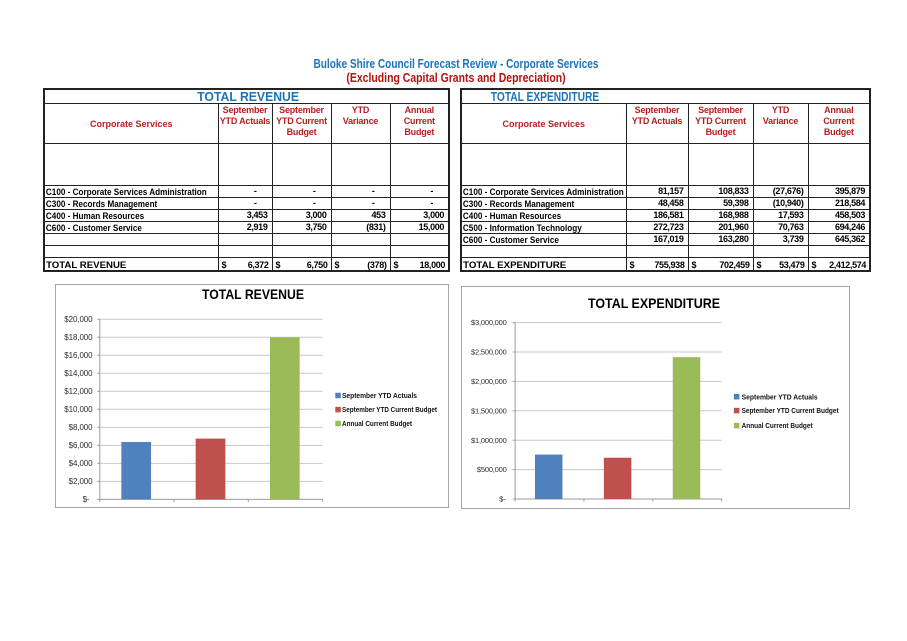  I want to click on svg-text: $1,000,000, so click(489, 440).